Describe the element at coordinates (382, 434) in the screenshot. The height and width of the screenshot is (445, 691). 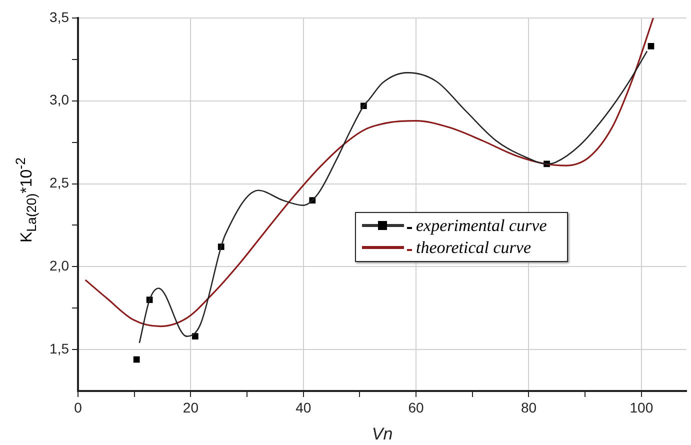
I see `x-axis-title: Vn` at that location.